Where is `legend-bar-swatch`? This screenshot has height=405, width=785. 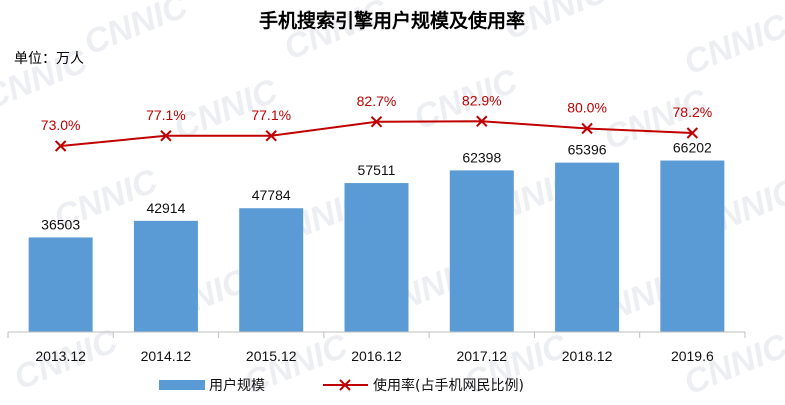 legend-bar-swatch is located at coordinates (182, 385).